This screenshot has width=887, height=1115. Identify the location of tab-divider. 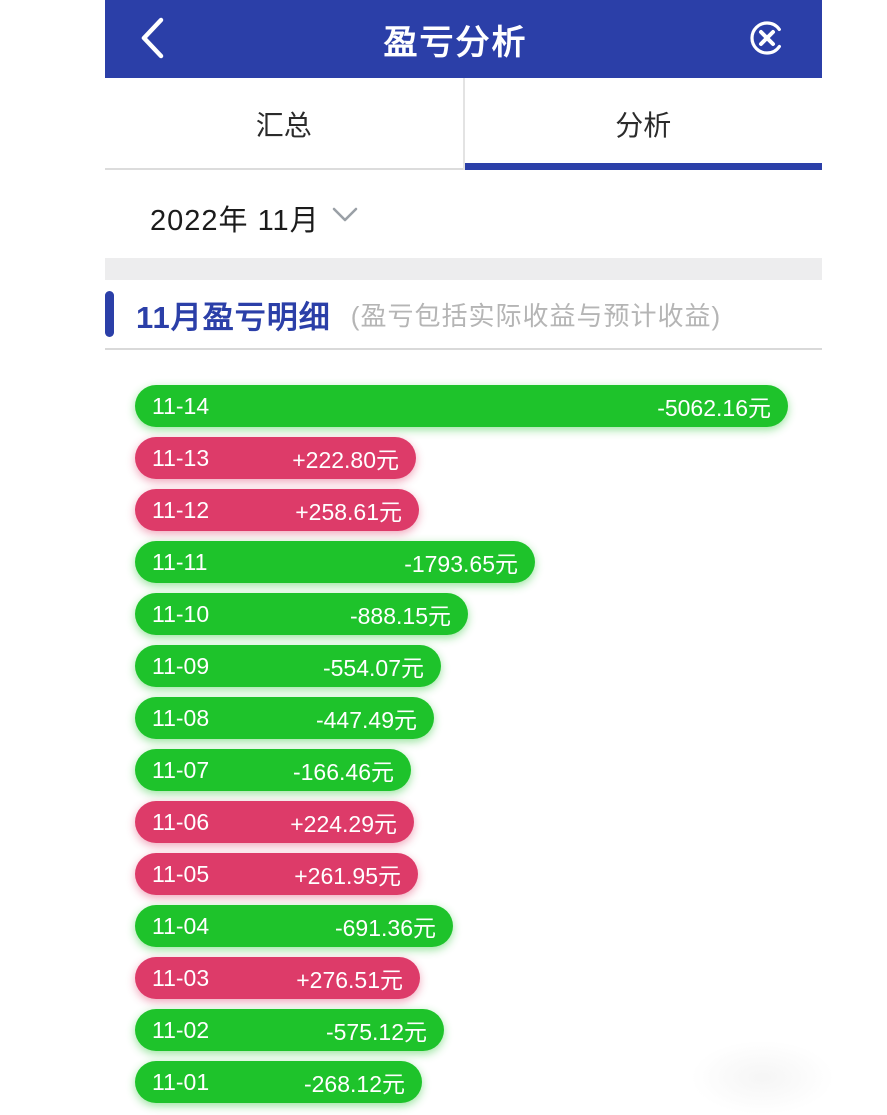
(463, 124).